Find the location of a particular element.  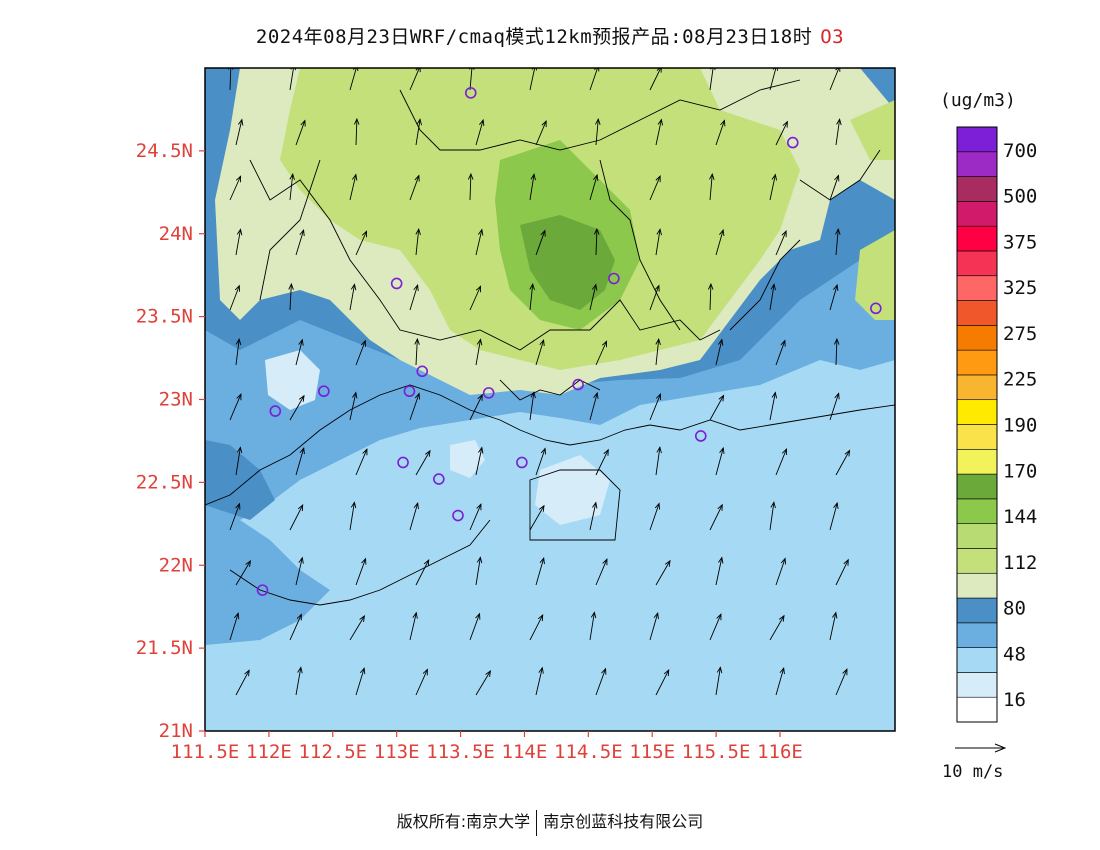

colorbar-label: 275 is located at coordinates (1020, 334).